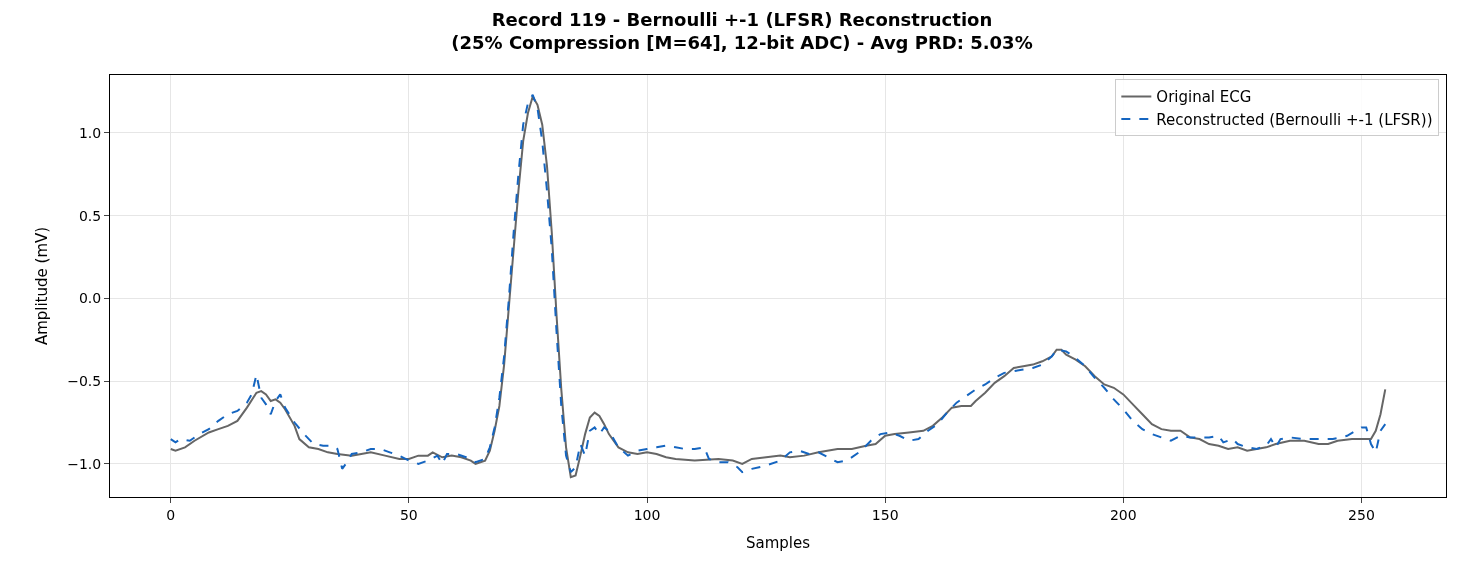 The image size is (1484, 577). What do you see at coordinates (1204, 97) in the screenshot?
I see `legend-label: Original ECG` at bounding box center [1204, 97].